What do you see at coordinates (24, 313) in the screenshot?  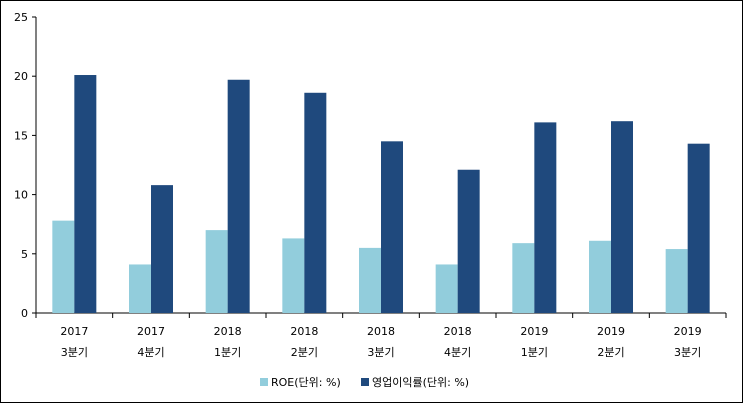 I see `y-tick-label: 0` at bounding box center [24, 313].